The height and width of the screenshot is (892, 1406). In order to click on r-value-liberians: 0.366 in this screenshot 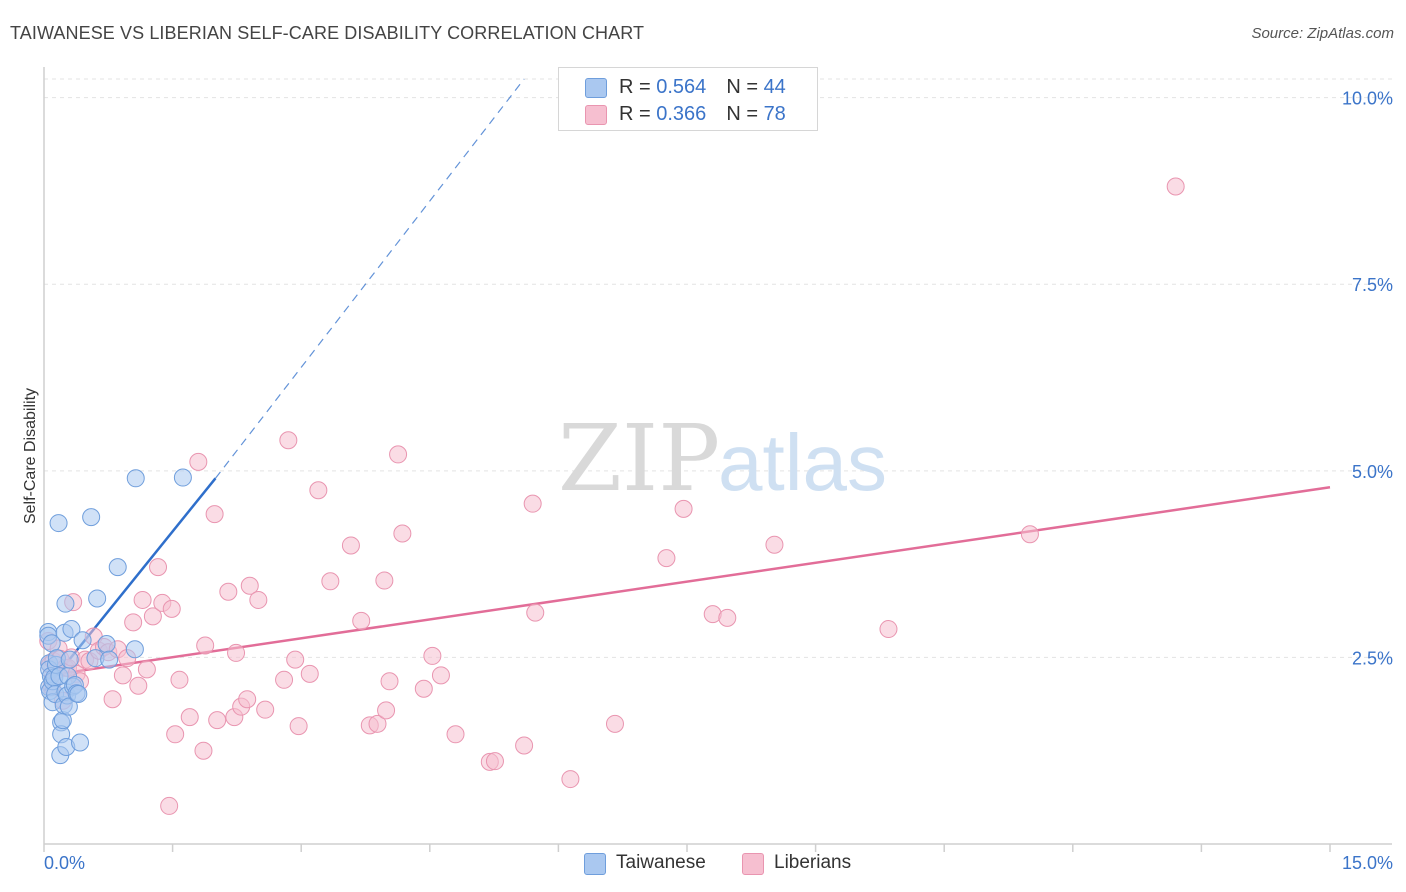, I will do `click(681, 114)`.